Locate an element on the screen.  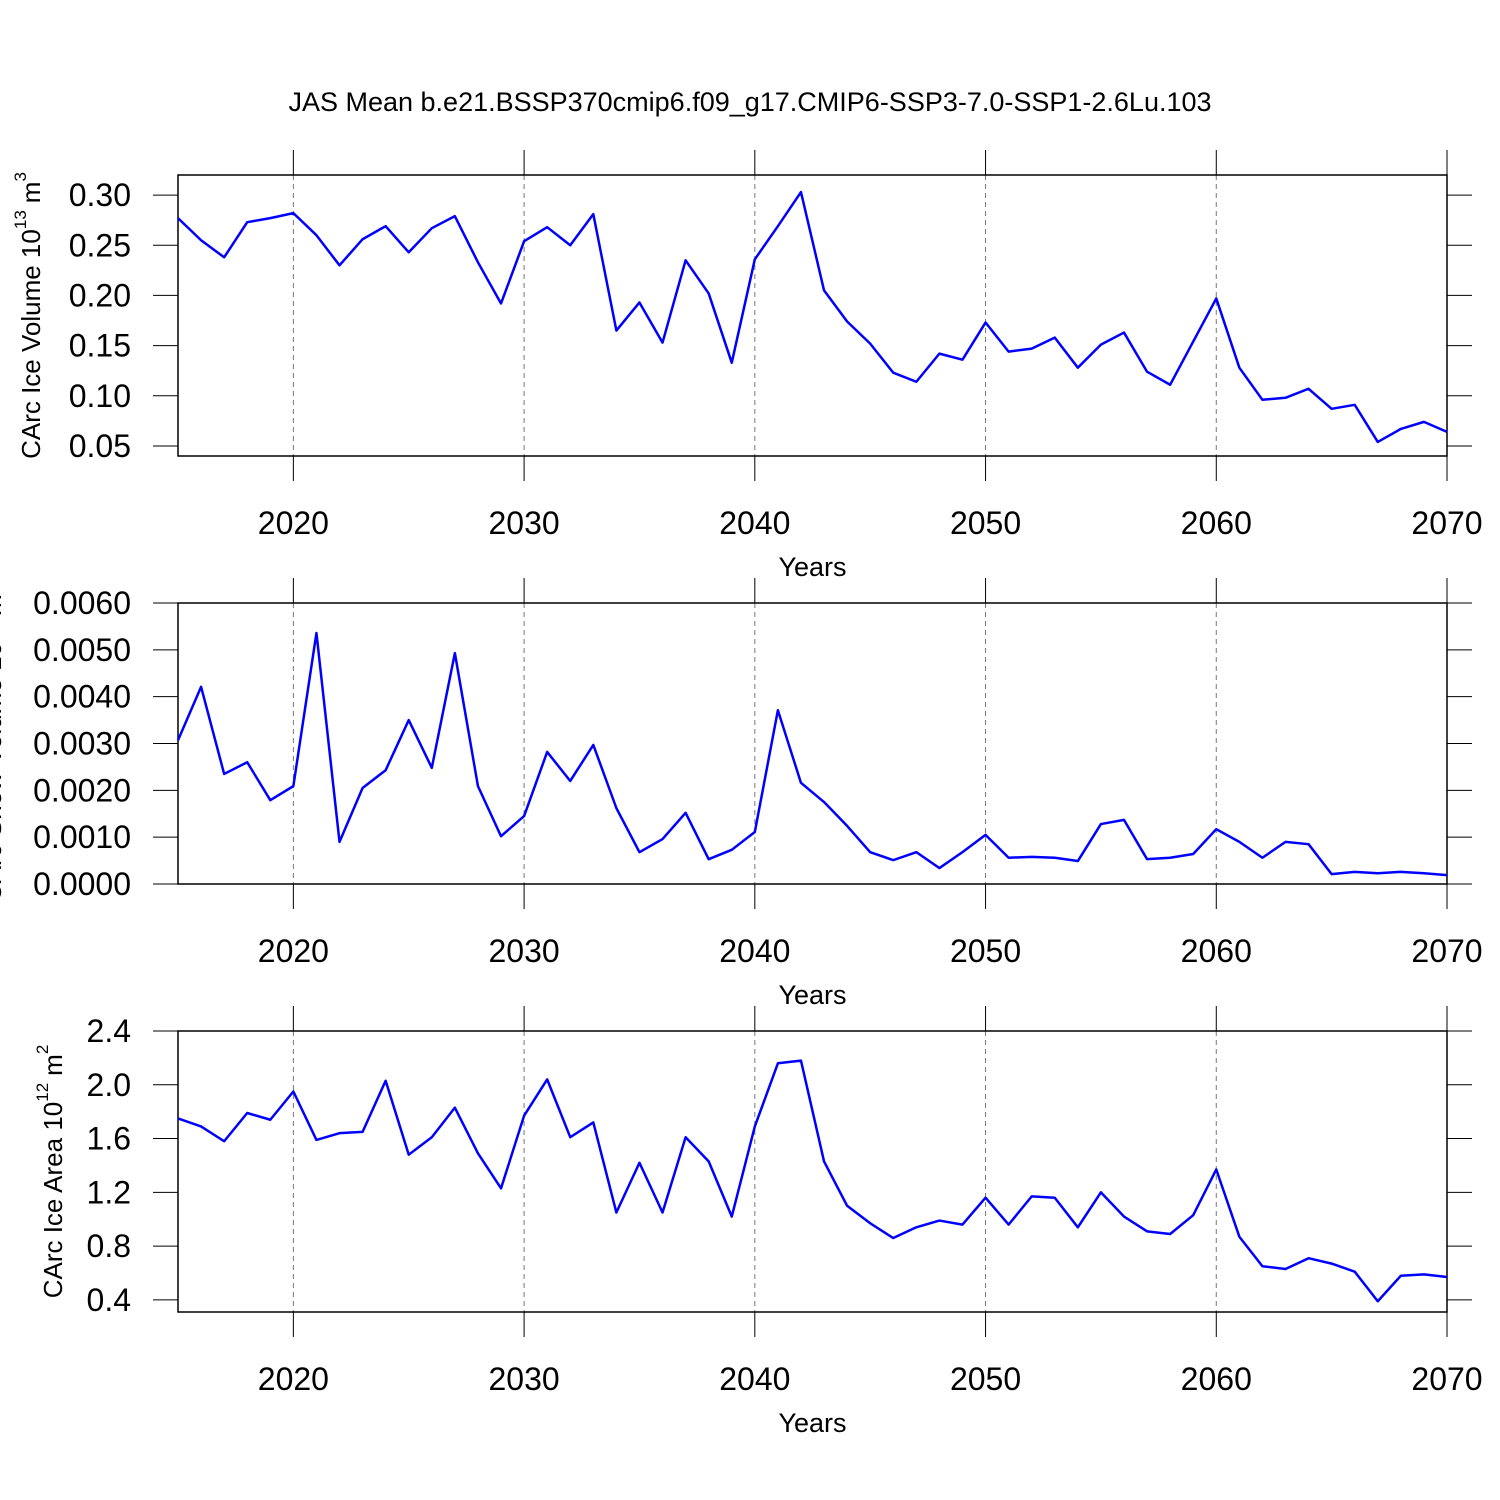
y-axis-label: CArc Ice Volume 1013 m3 is located at coordinates (28, 315).